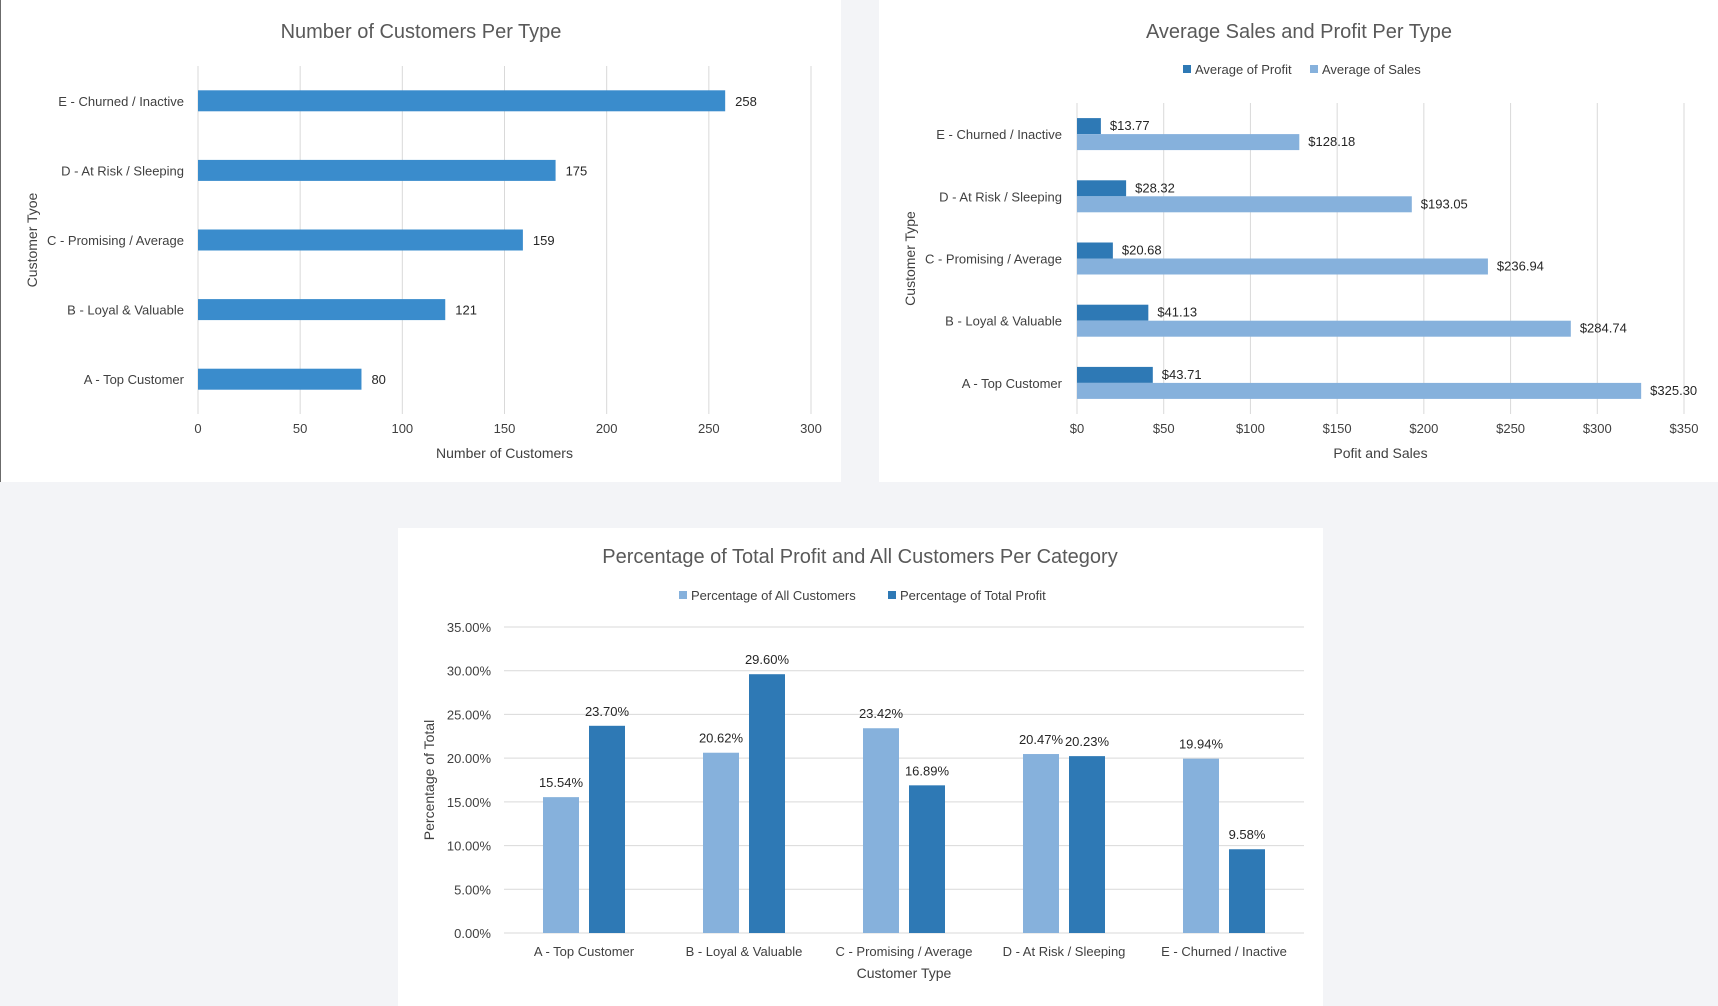 The image size is (1718, 1006). What do you see at coordinates (1299, 32) in the screenshot?
I see `chart-title: Average Sales and Profit Per Type` at bounding box center [1299, 32].